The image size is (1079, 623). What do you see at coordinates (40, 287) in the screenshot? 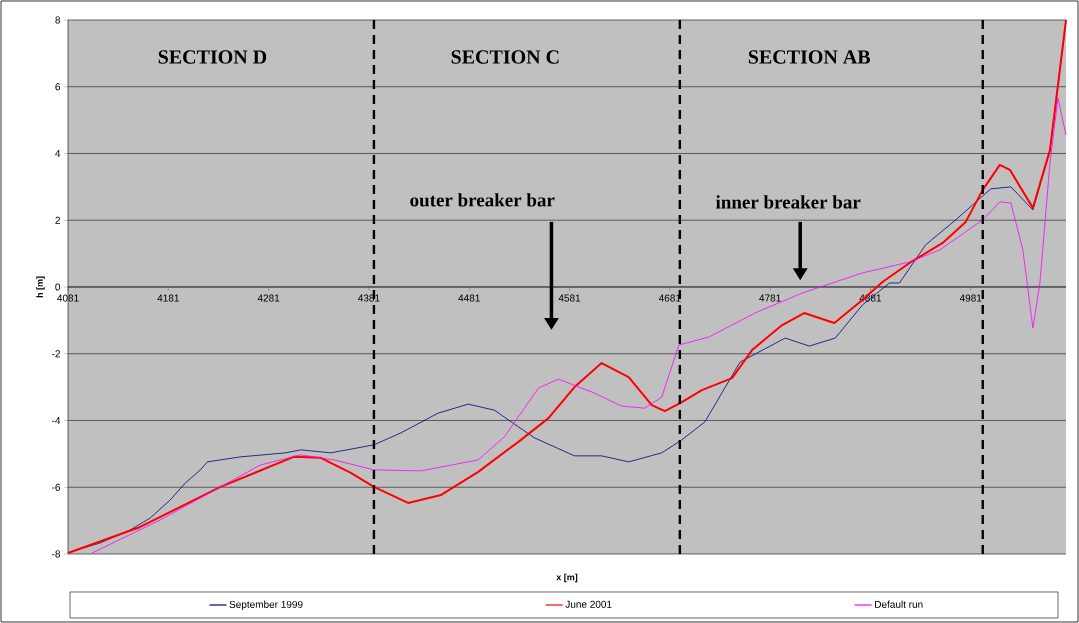
I see `y-axis-title: h [m]` at bounding box center [40, 287].